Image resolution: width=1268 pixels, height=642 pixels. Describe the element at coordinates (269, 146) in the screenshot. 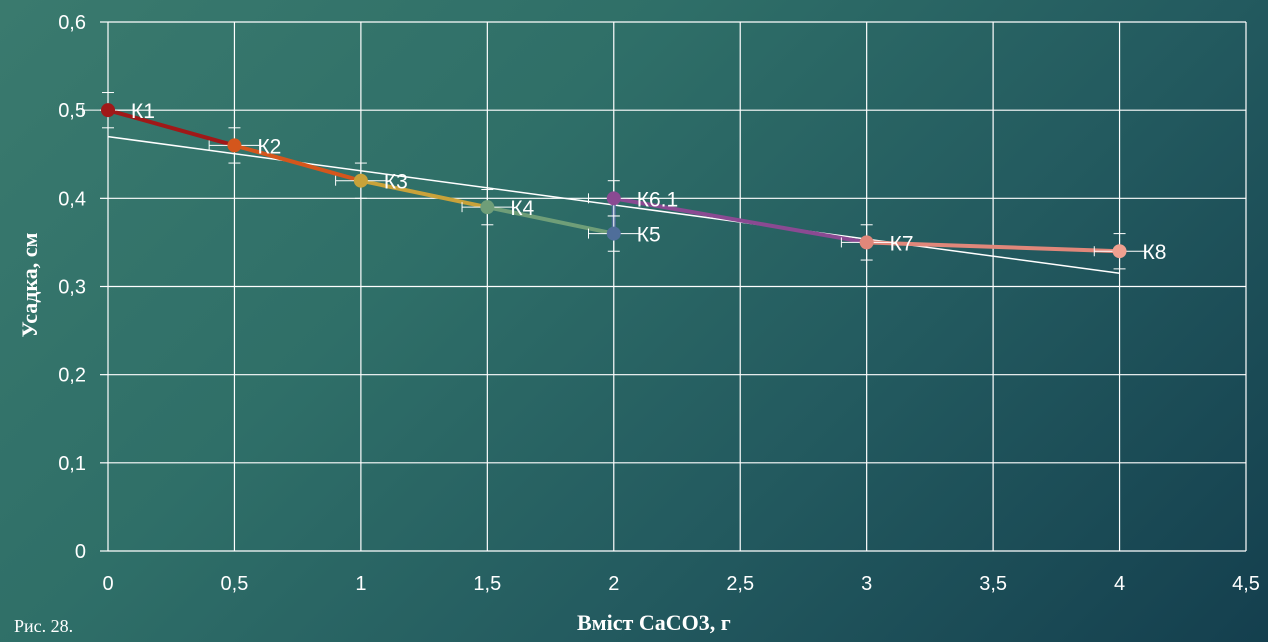

I see `data-label-2: К2` at that location.